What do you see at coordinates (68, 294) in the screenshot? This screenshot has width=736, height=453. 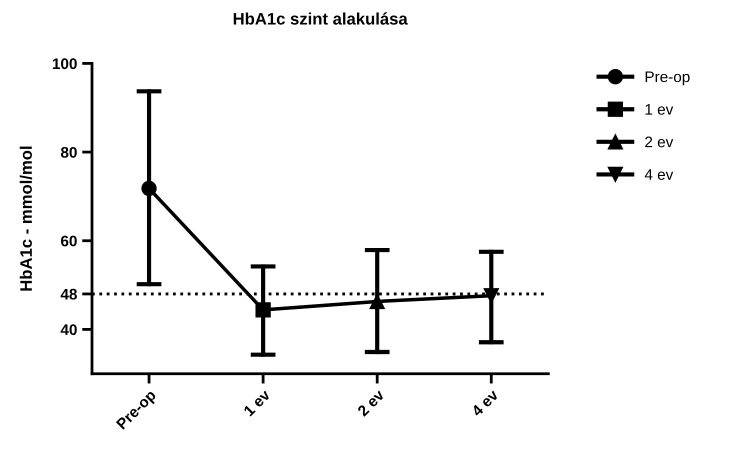 I see `y-tick-label: 48` at bounding box center [68, 294].